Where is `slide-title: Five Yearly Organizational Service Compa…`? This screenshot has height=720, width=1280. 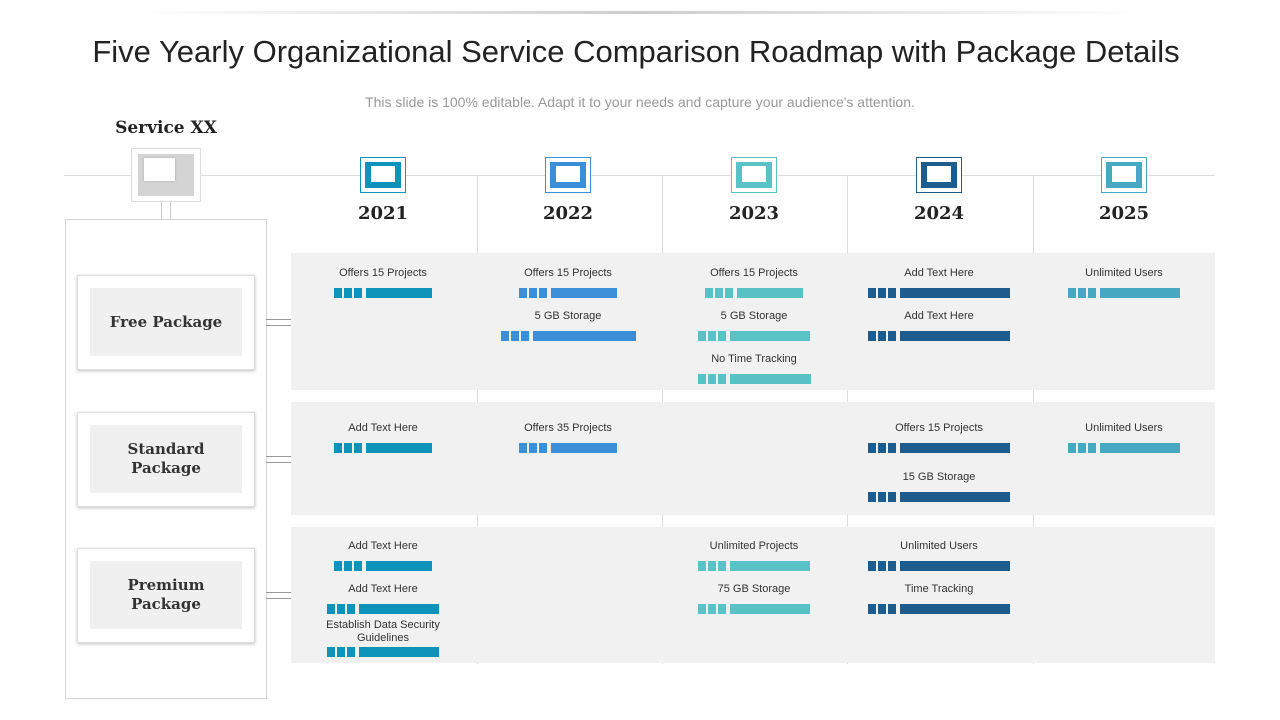
slide-title: Five Yearly Organizational Service Compa… is located at coordinates (636, 51).